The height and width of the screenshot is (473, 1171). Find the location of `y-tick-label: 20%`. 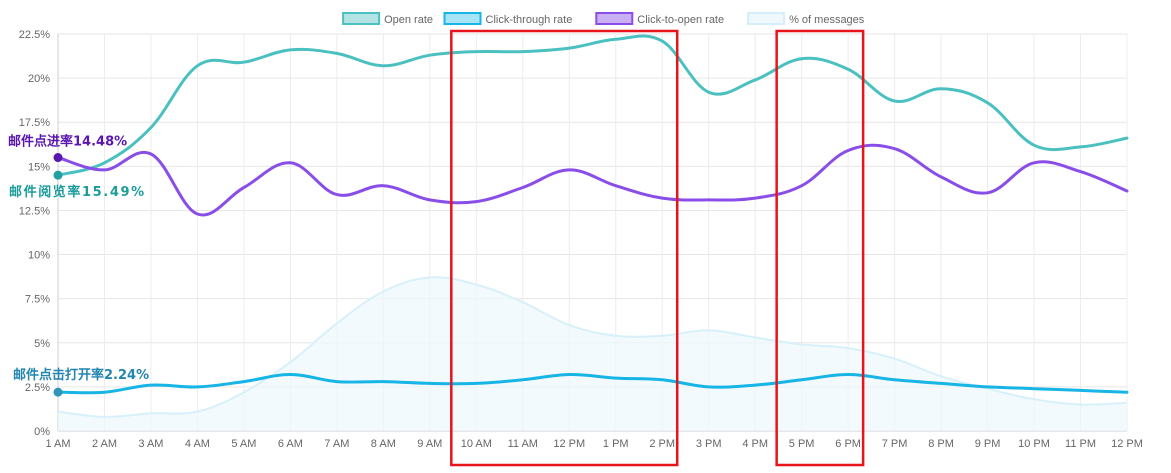

y-tick-label: 20% is located at coordinates (39, 79).